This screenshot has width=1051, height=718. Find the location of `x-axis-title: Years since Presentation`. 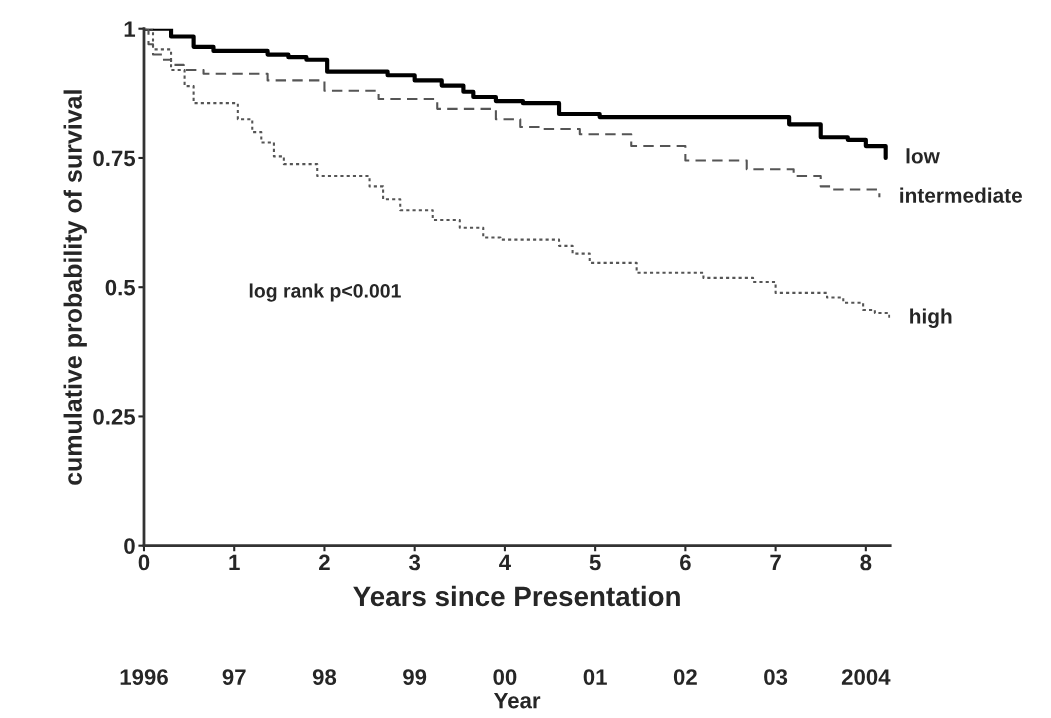

x-axis-title: Years since Presentation is located at coordinates (516, 596).